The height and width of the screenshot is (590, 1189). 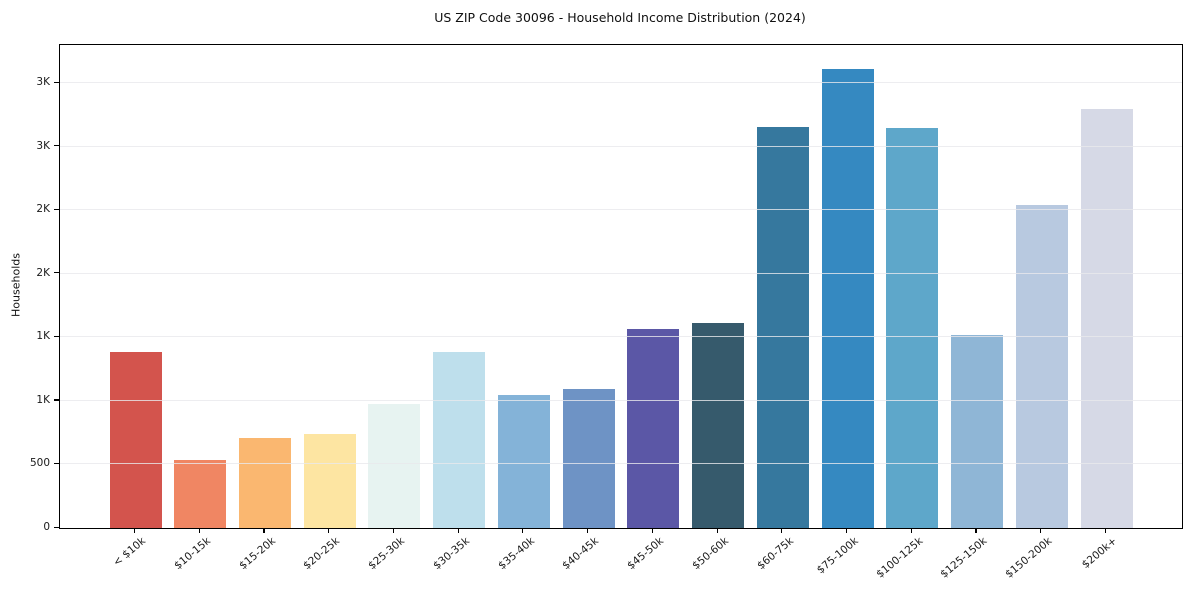 What do you see at coordinates (653, 428) in the screenshot?
I see `bar-45-50k` at bounding box center [653, 428].